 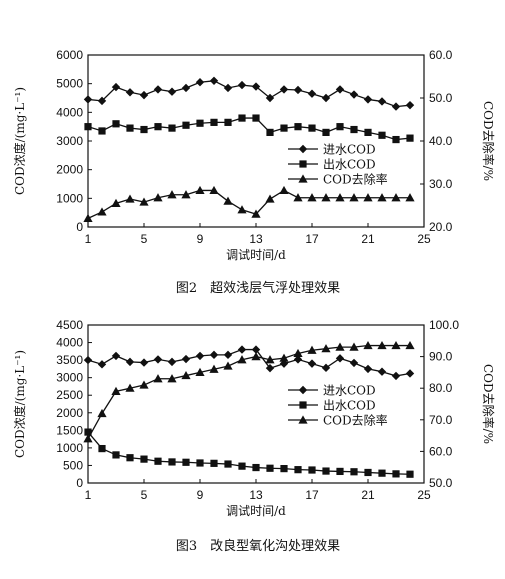 I want to click on x-tick-label: 17, so click(x=312, y=495).